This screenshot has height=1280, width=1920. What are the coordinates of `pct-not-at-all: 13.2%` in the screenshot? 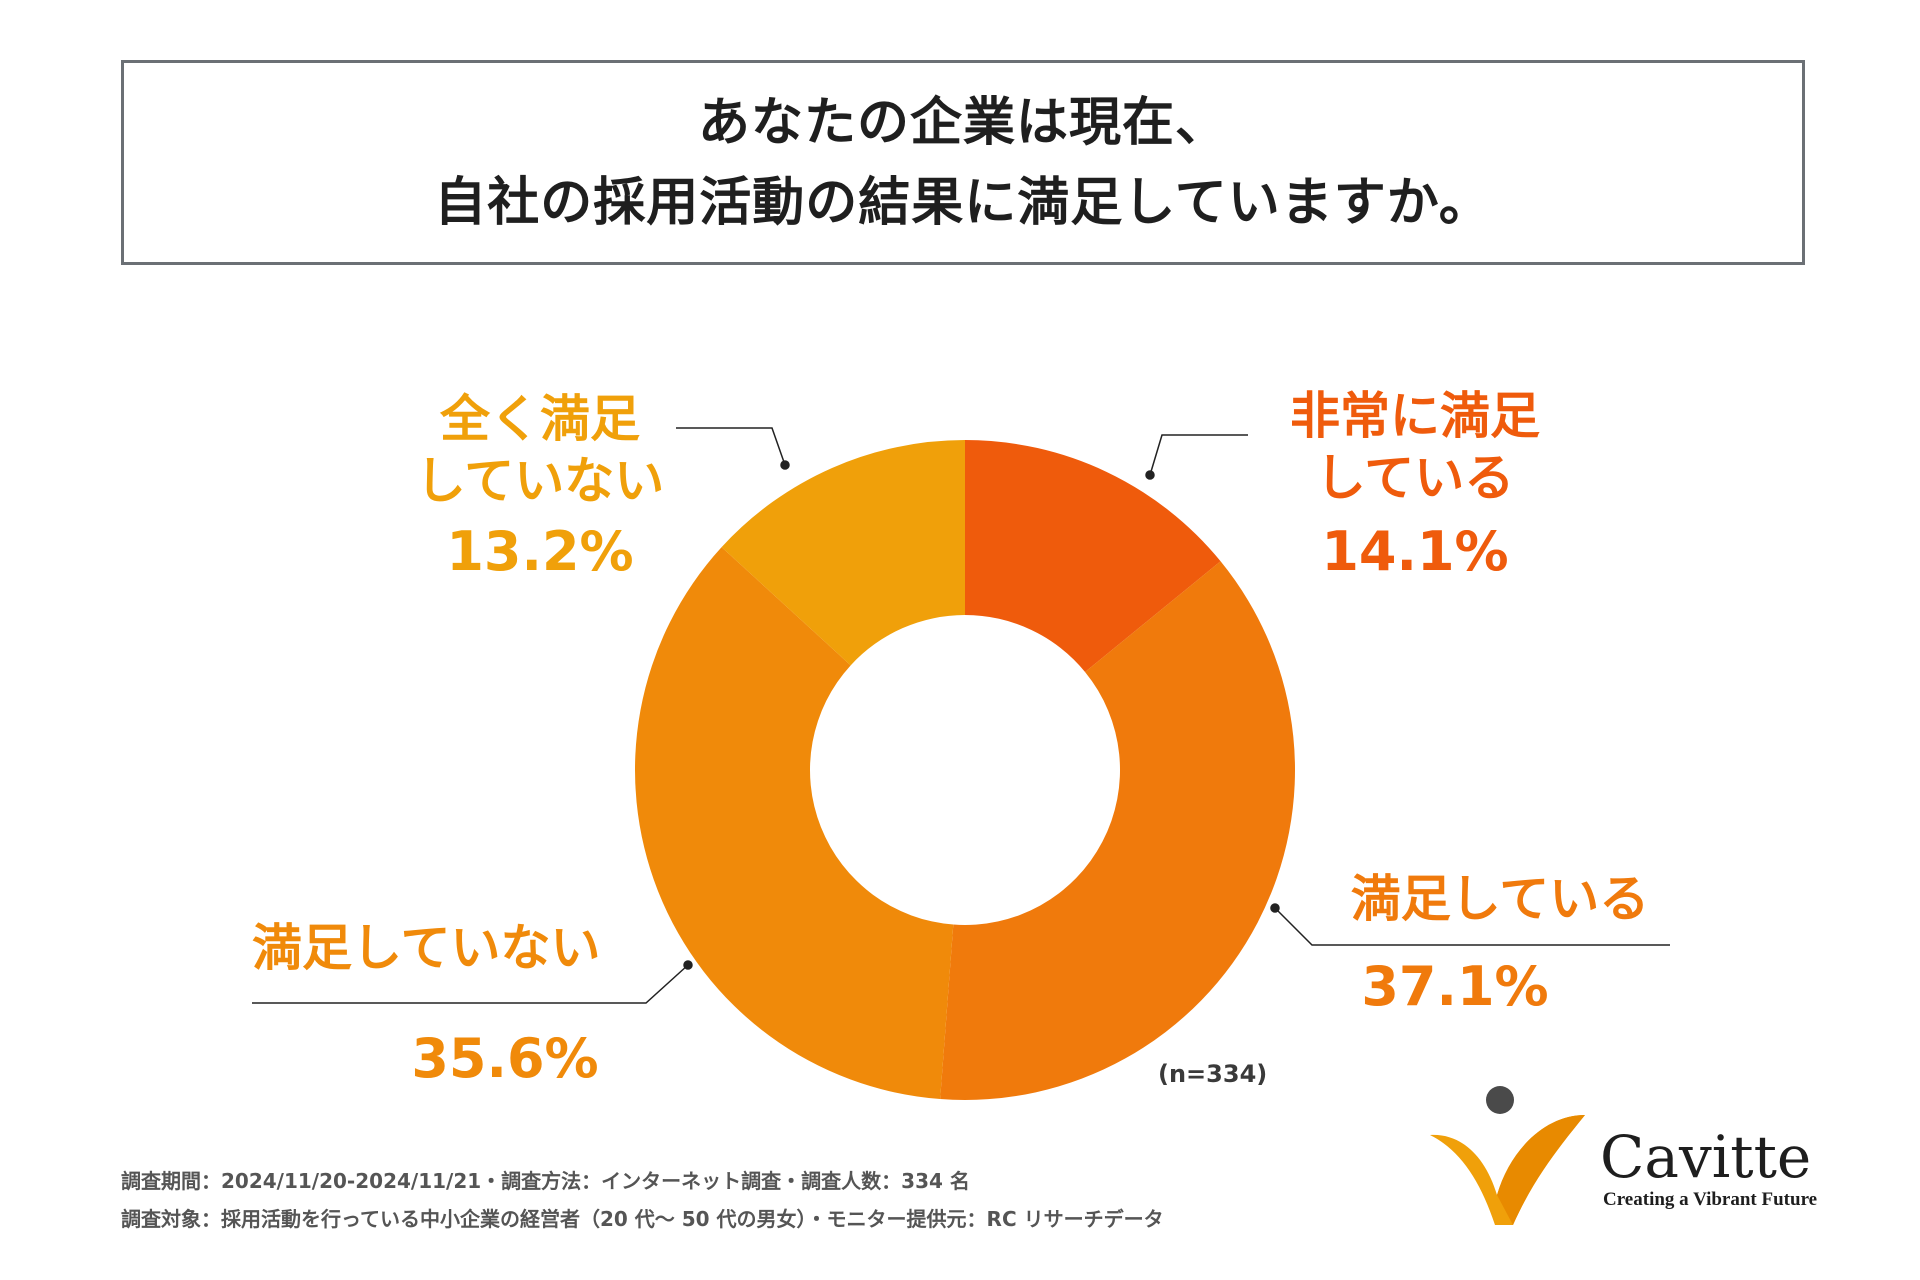 It's located at (540, 551).